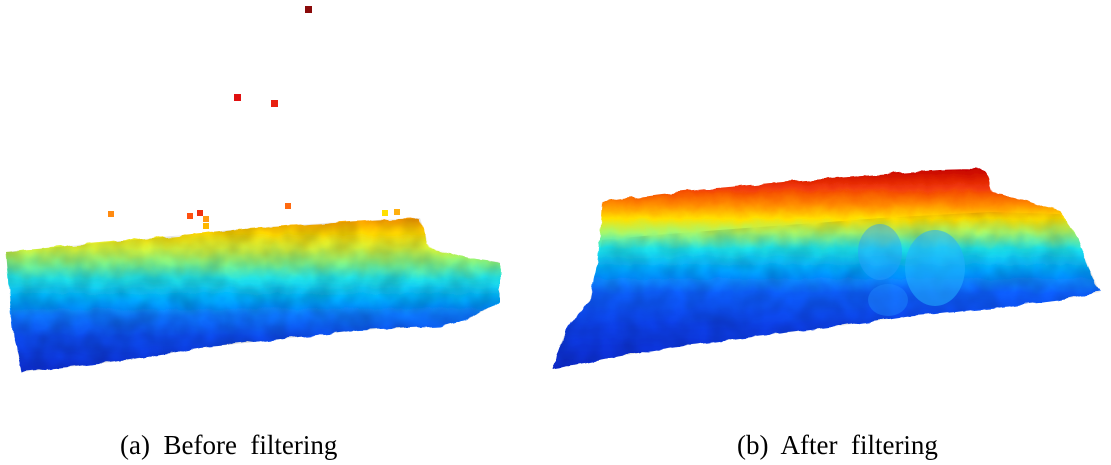 The height and width of the screenshot is (465, 1111). What do you see at coordinates (253, 295) in the screenshot?
I see `panel-a-surface-texture` at bounding box center [253, 295].